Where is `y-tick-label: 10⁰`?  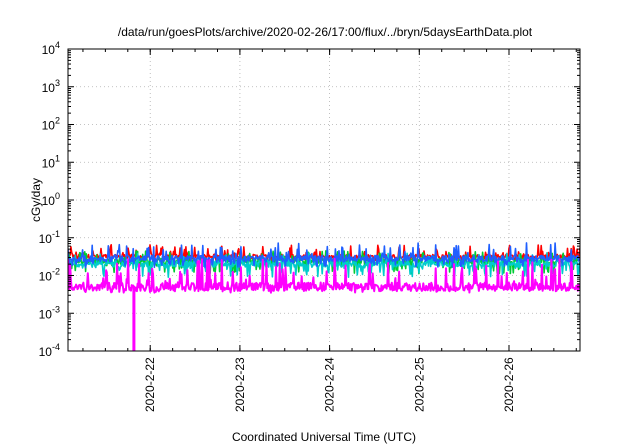 y-tick-label: 10⁰ is located at coordinates (51, 199).